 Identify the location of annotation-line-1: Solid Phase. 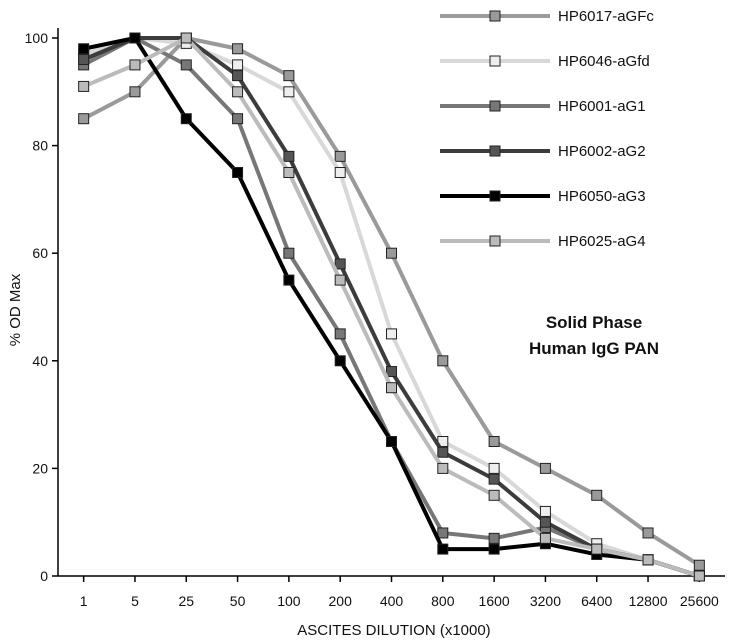
(594, 322).